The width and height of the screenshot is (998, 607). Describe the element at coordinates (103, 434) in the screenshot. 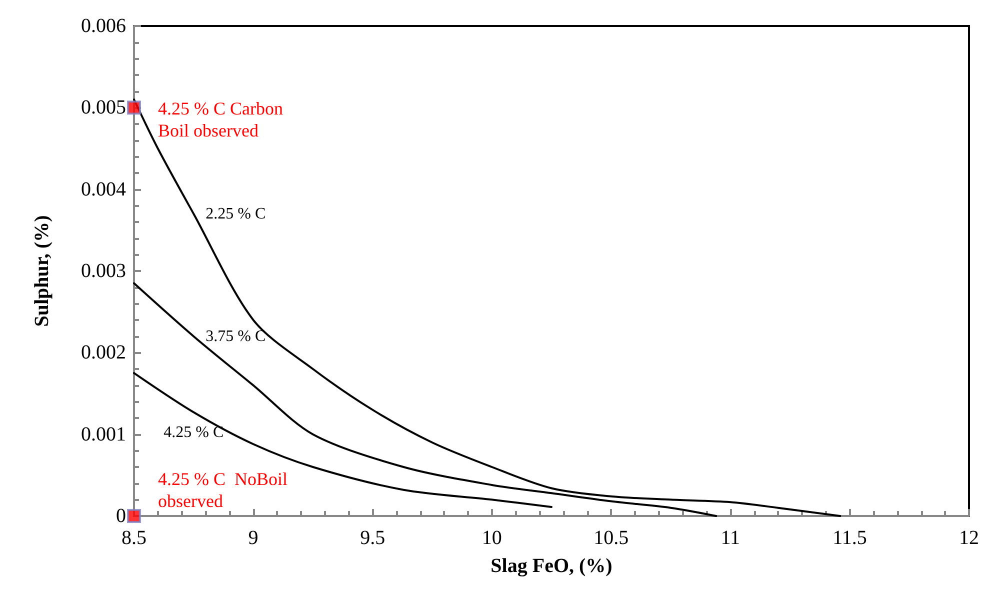

I see `y-tick-label: 0.001` at that location.